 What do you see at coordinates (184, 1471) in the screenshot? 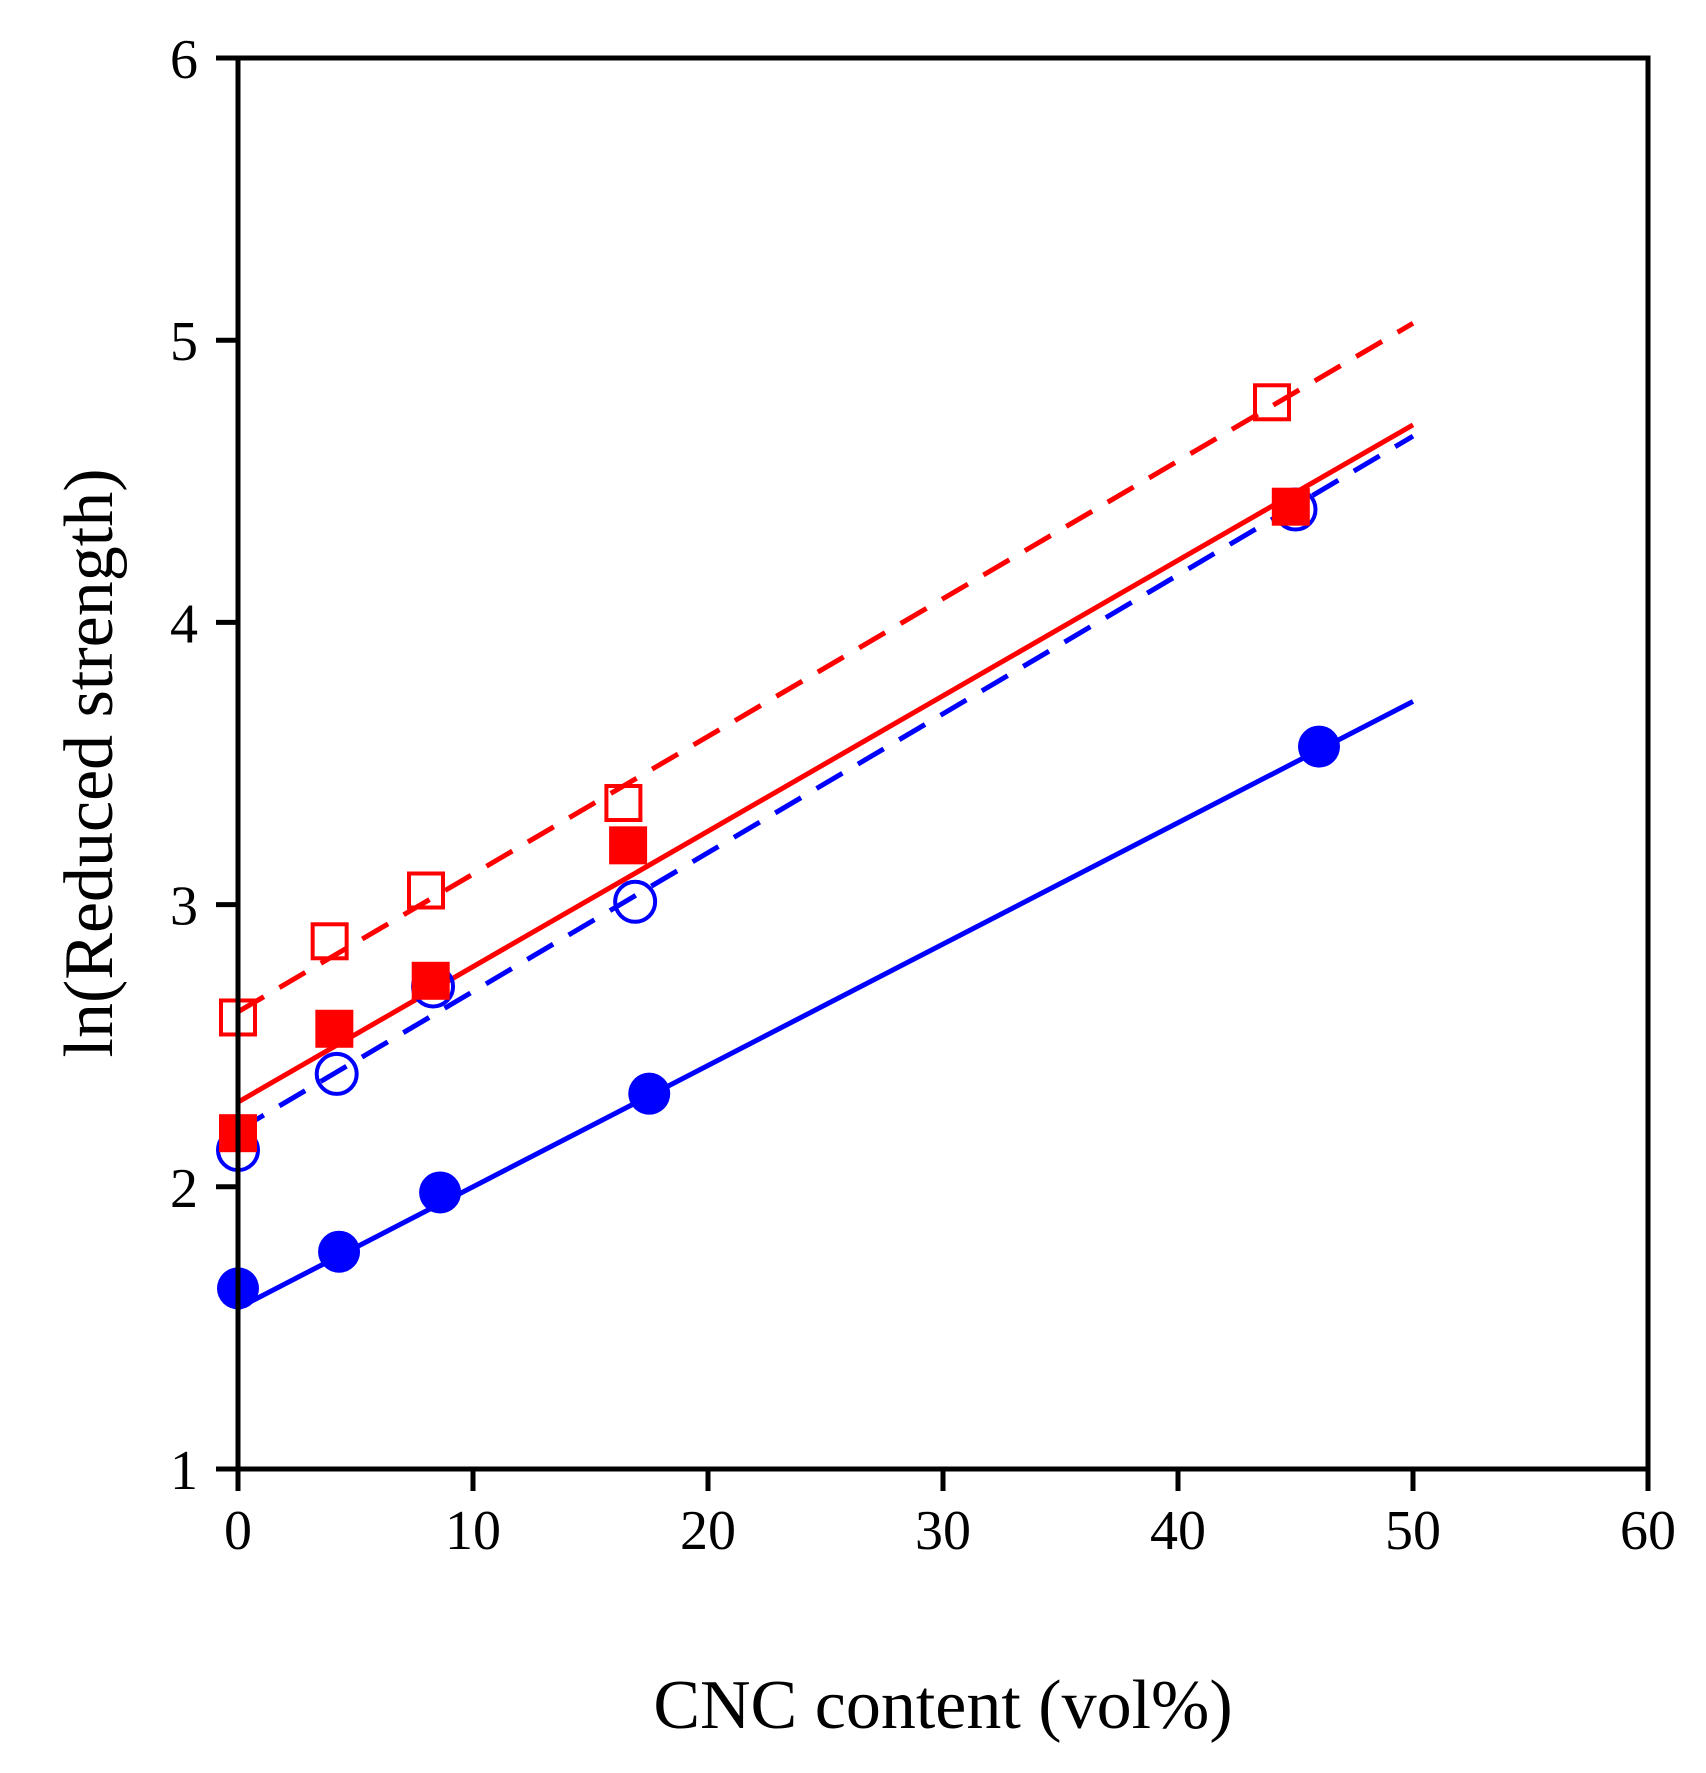
I see `y-tick-label: 1` at bounding box center [184, 1471].